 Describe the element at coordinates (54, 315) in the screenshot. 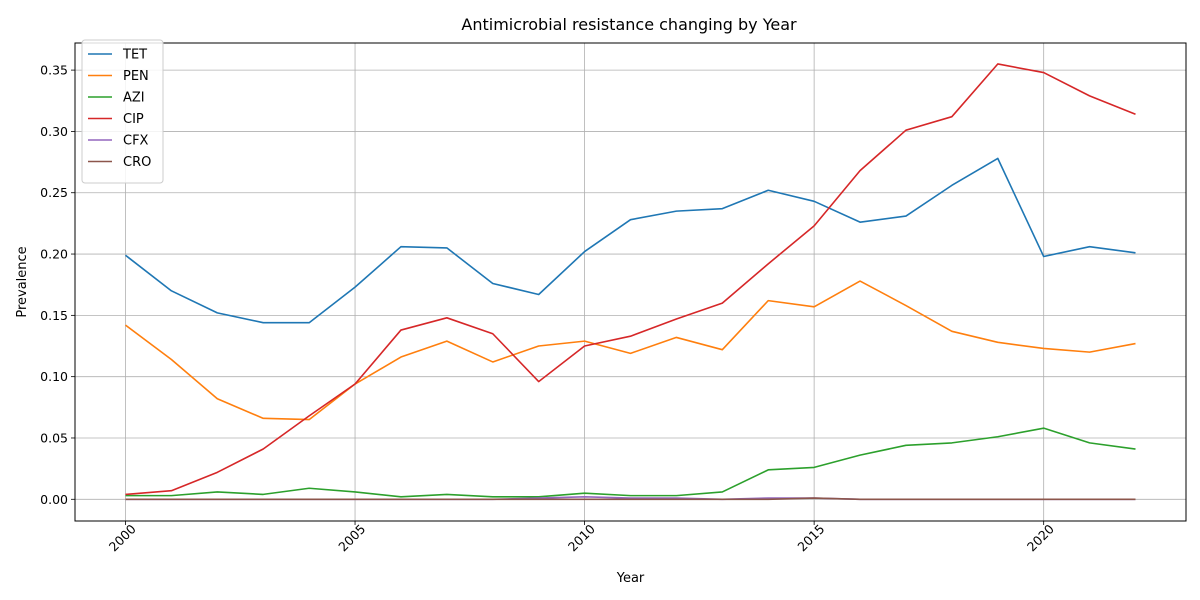

I see `y-tick-label: 0.15` at that location.